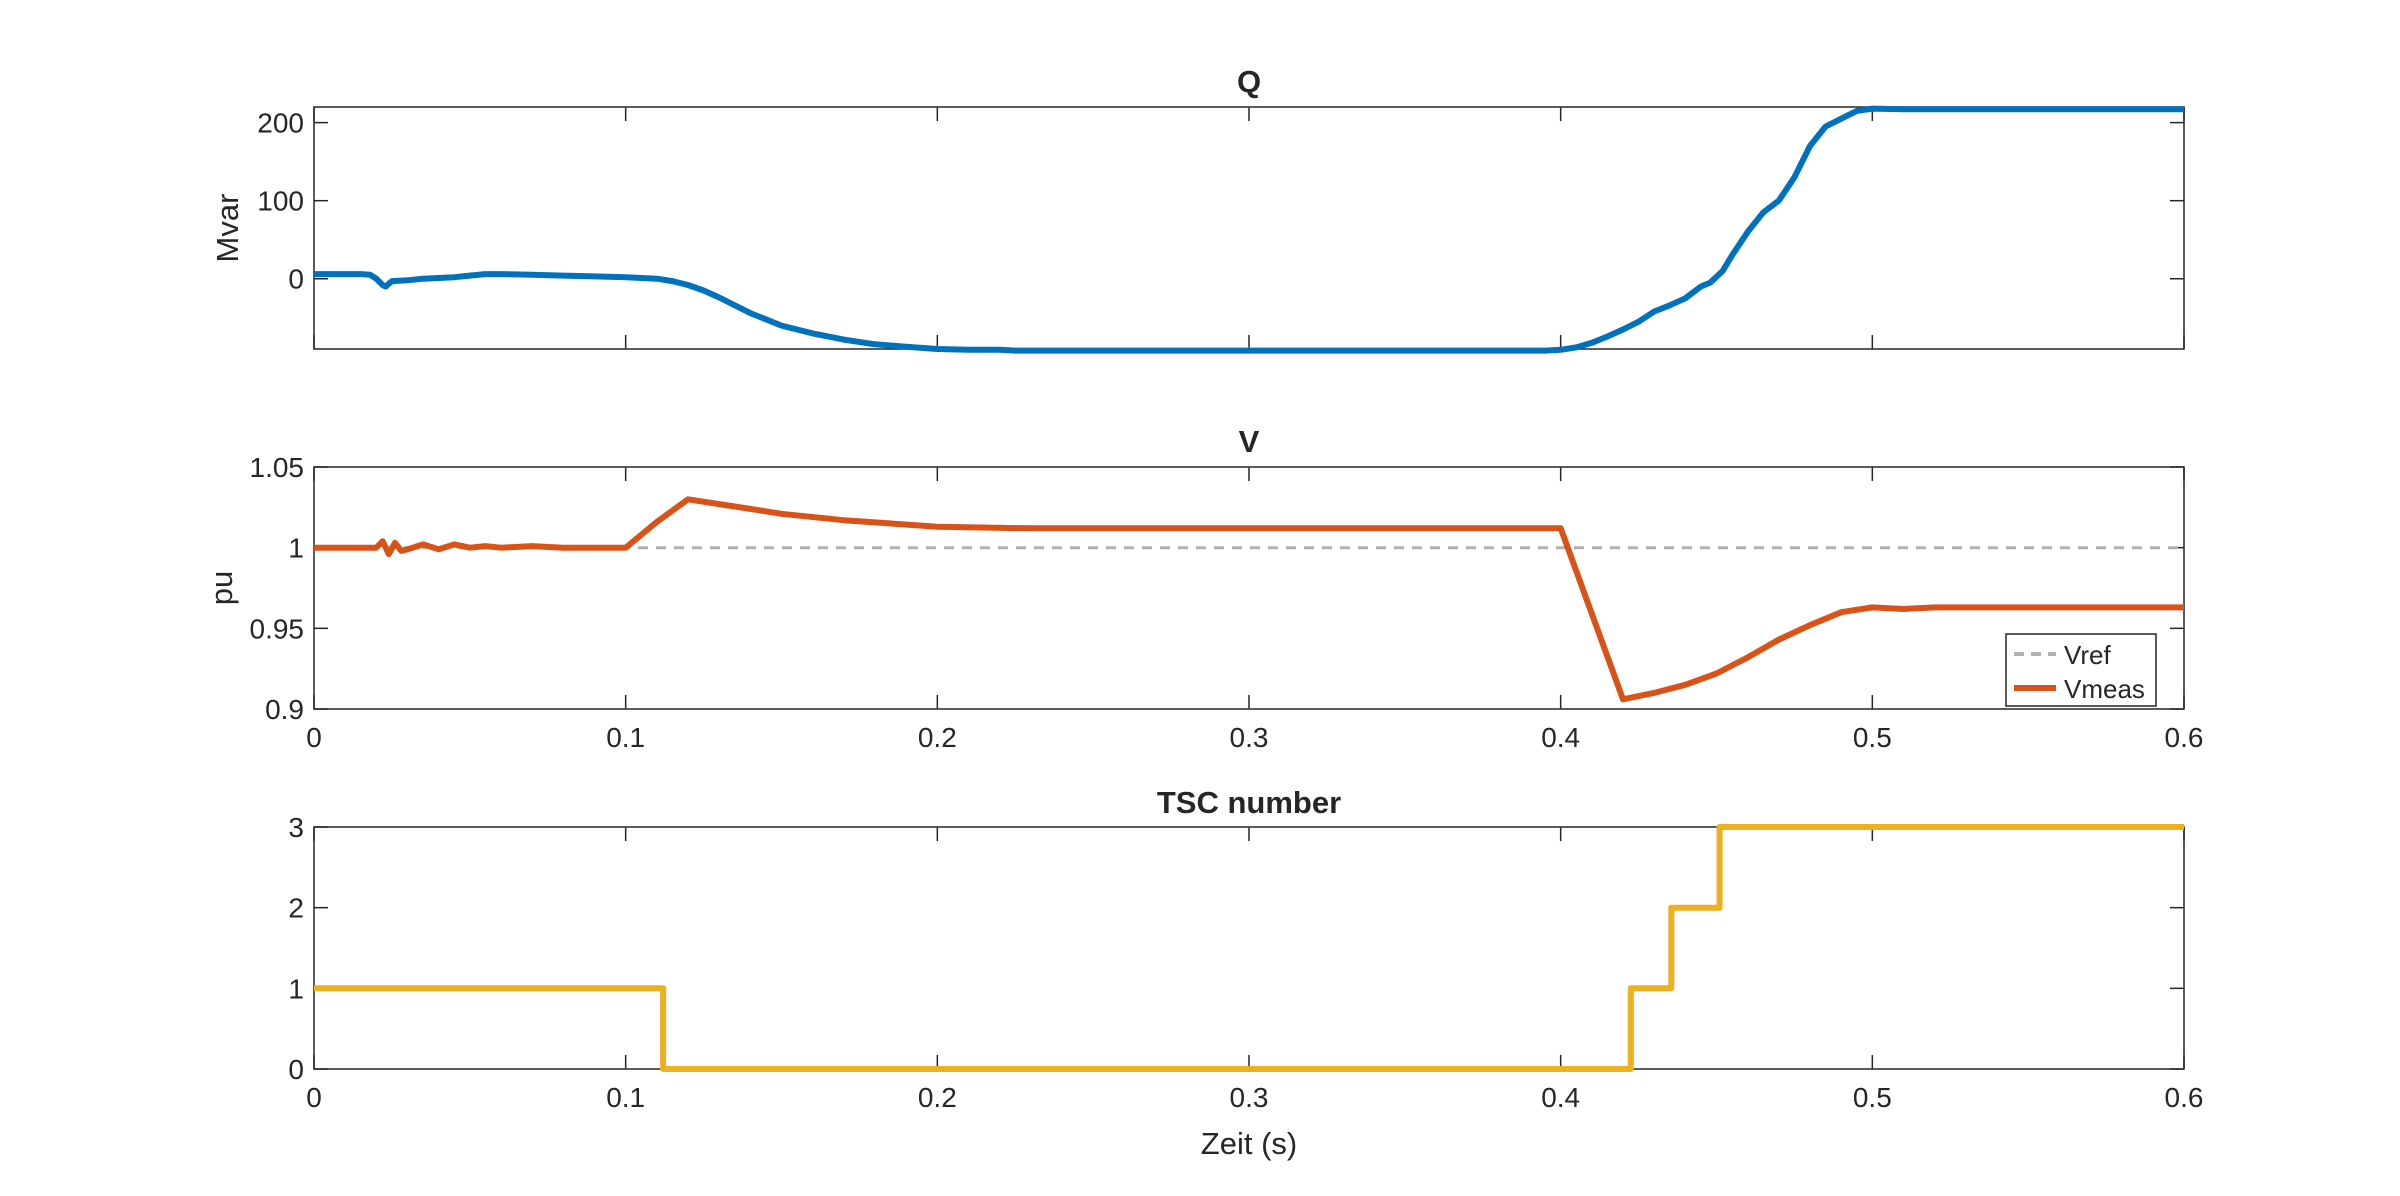 This screenshot has width=2400, height=1196. What do you see at coordinates (1249, 441) in the screenshot?
I see `v-panel-title: V` at bounding box center [1249, 441].